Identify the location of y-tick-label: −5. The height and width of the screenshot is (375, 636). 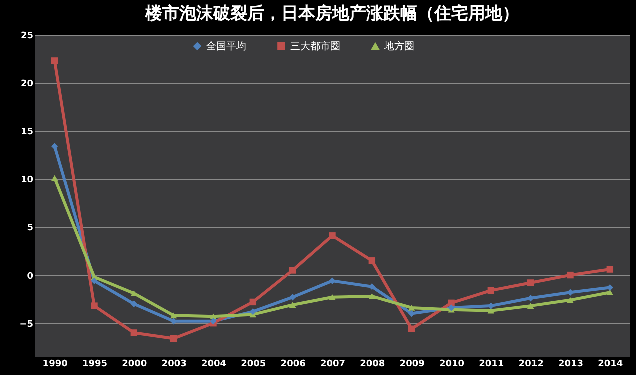
(27, 325).